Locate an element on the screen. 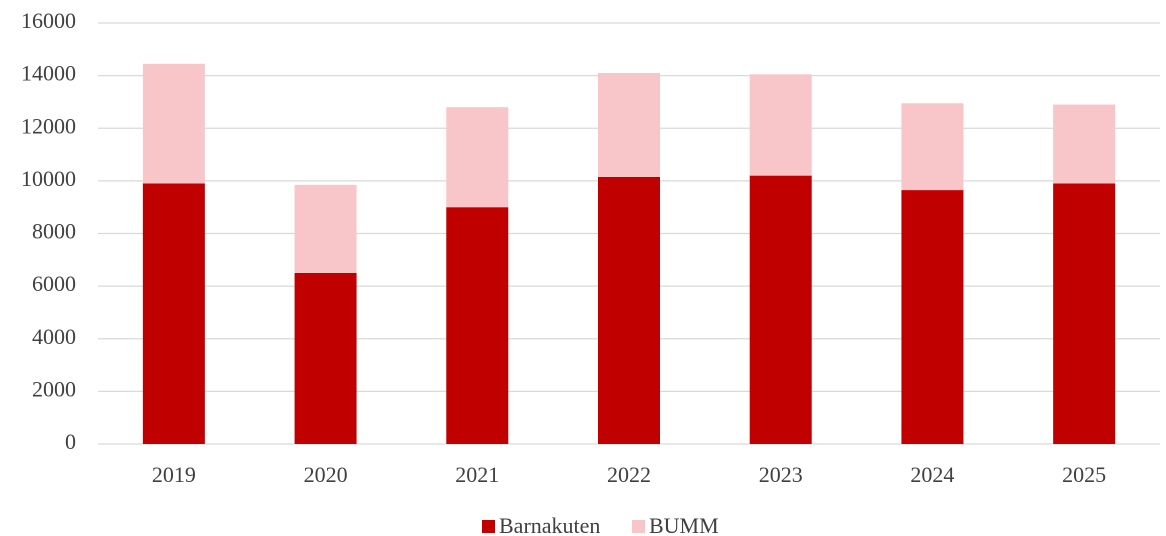 The width and height of the screenshot is (1166, 536). y-tick-label: 0 is located at coordinates (70, 441).